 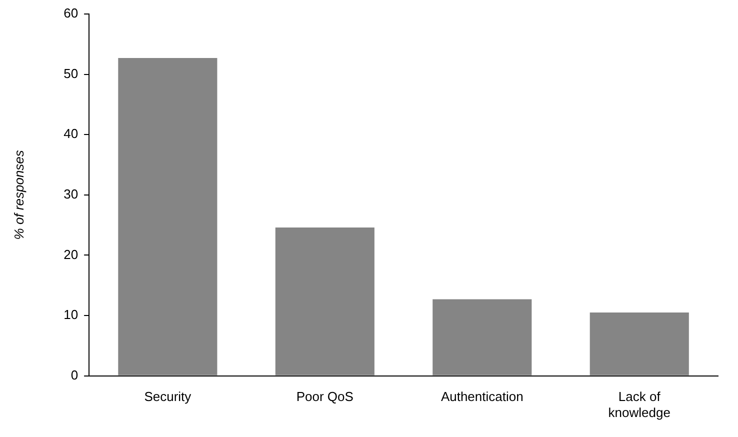 What do you see at coordinates (639, 404) in the screenshot?
I see `x-tick-label: Lack of knowledge` at bounding box center [639, 404].